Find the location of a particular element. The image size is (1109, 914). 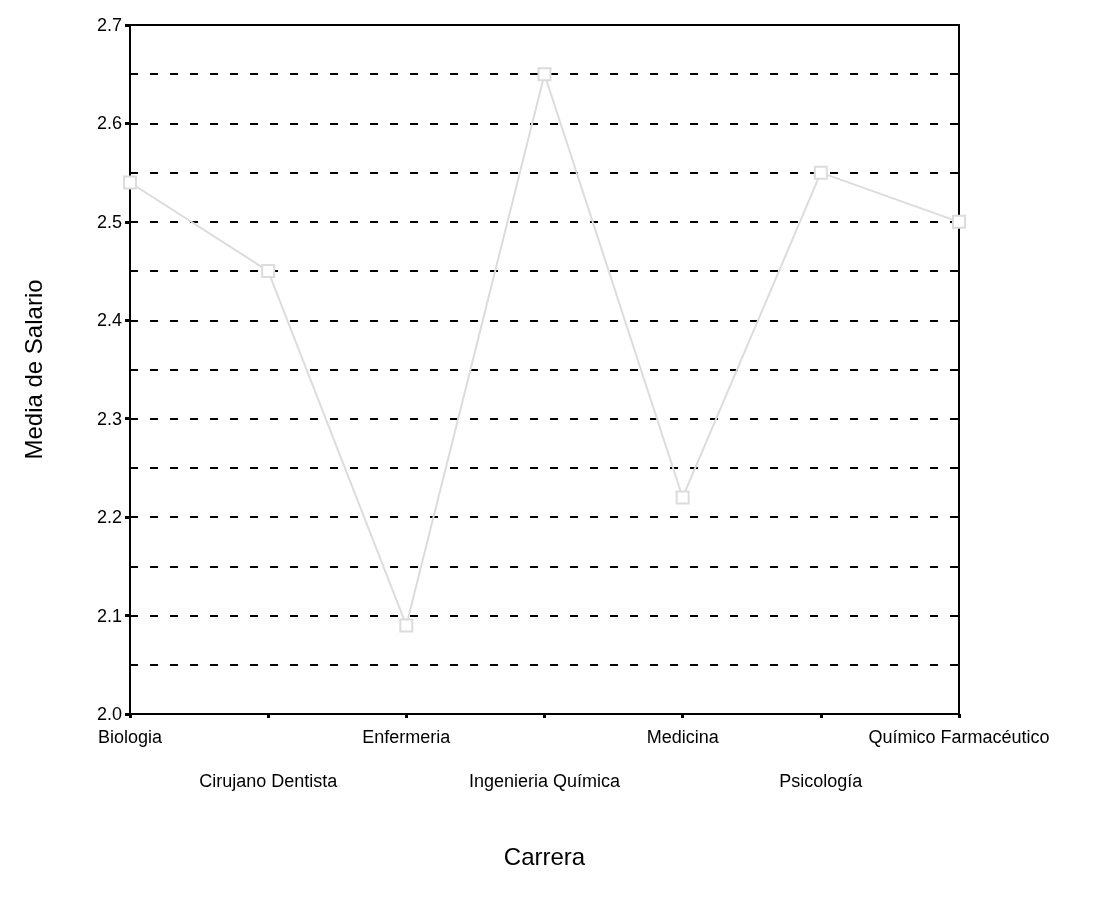

y-tick-label: 2.7 is located at coordinates (109, 25).